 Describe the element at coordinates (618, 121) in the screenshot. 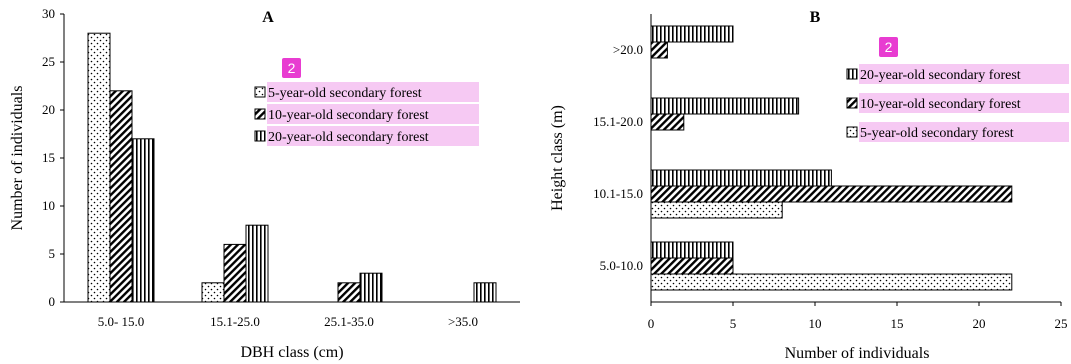

I see `panel-b-y-tick-label: 15.1-20.0` at that location.